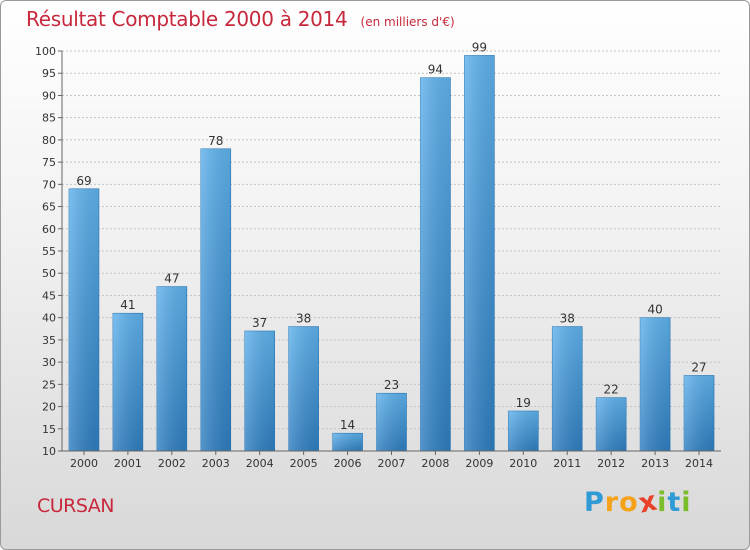 This screenshot has height=550, width=750. What do you see at coordinates (49, 95) in the screenshot?
I see `y-tick-label: 90` at bounding box center [49, 95].